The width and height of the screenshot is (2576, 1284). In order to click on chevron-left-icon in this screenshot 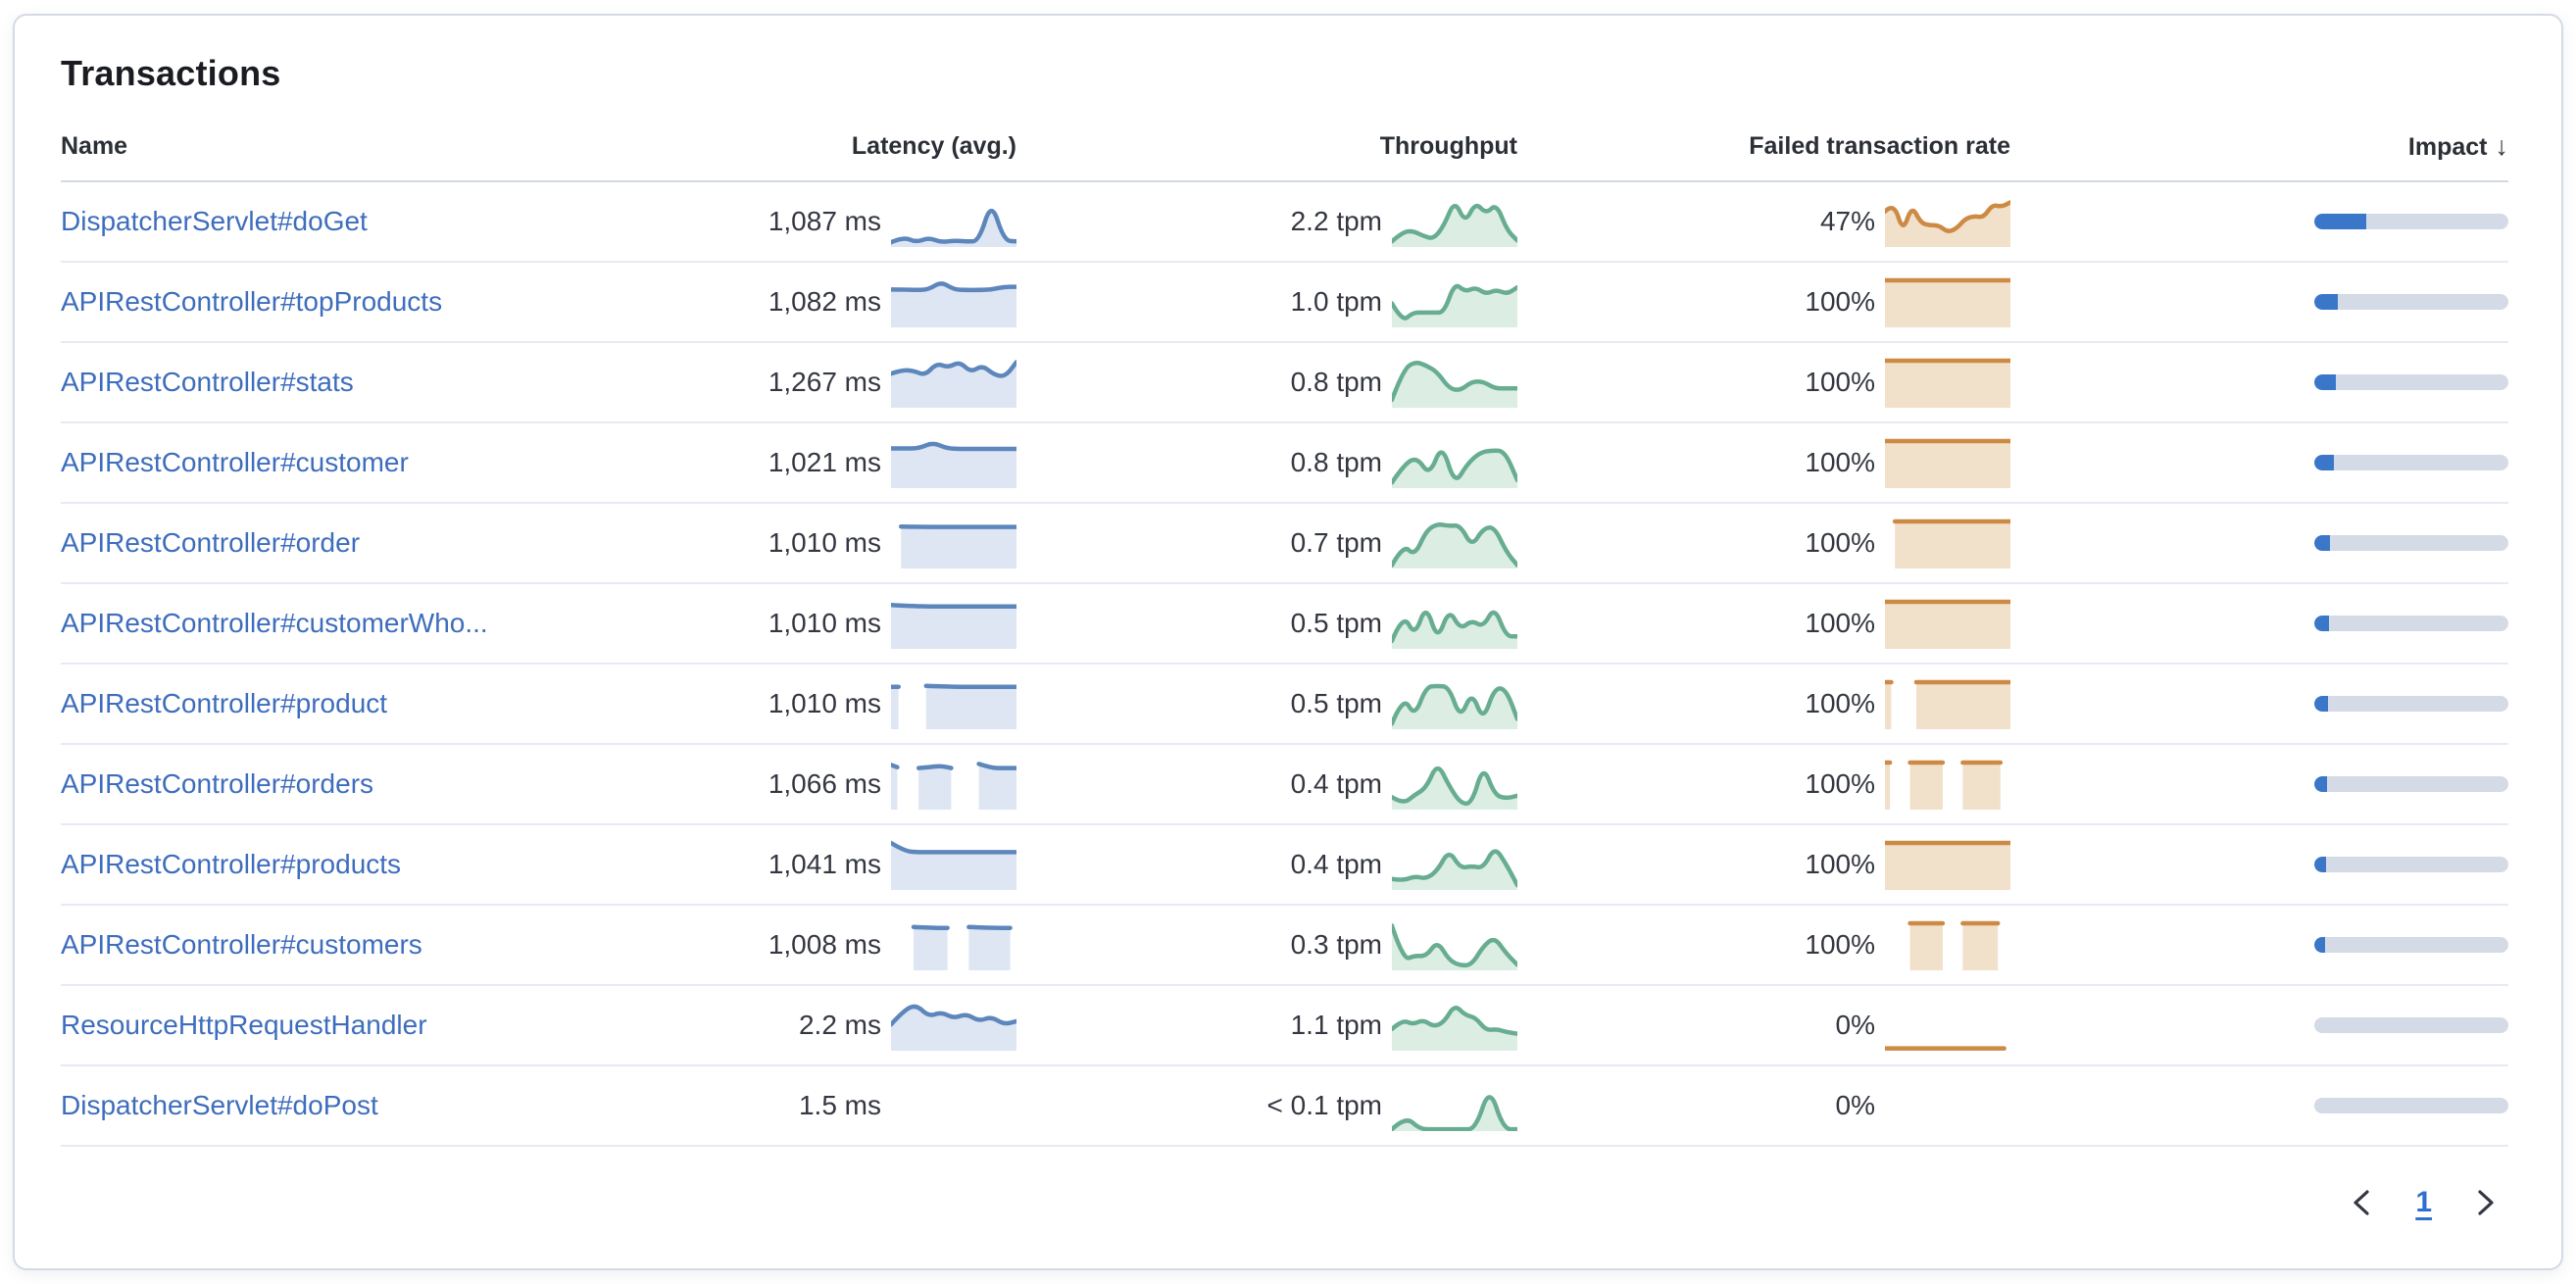, I will do `click(2361, 1202)`.